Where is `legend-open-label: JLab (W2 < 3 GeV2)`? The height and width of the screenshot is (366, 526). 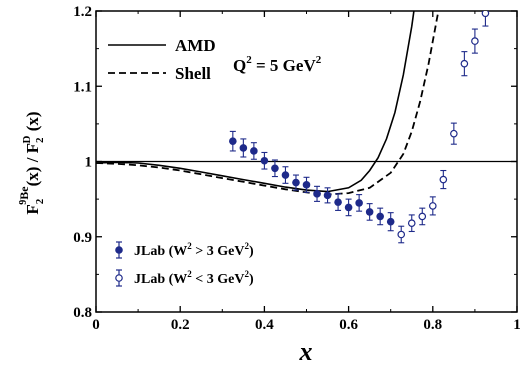
legend-open-label: JLab (W2 < 3 GeV2) is located at coordinates (194, 278).